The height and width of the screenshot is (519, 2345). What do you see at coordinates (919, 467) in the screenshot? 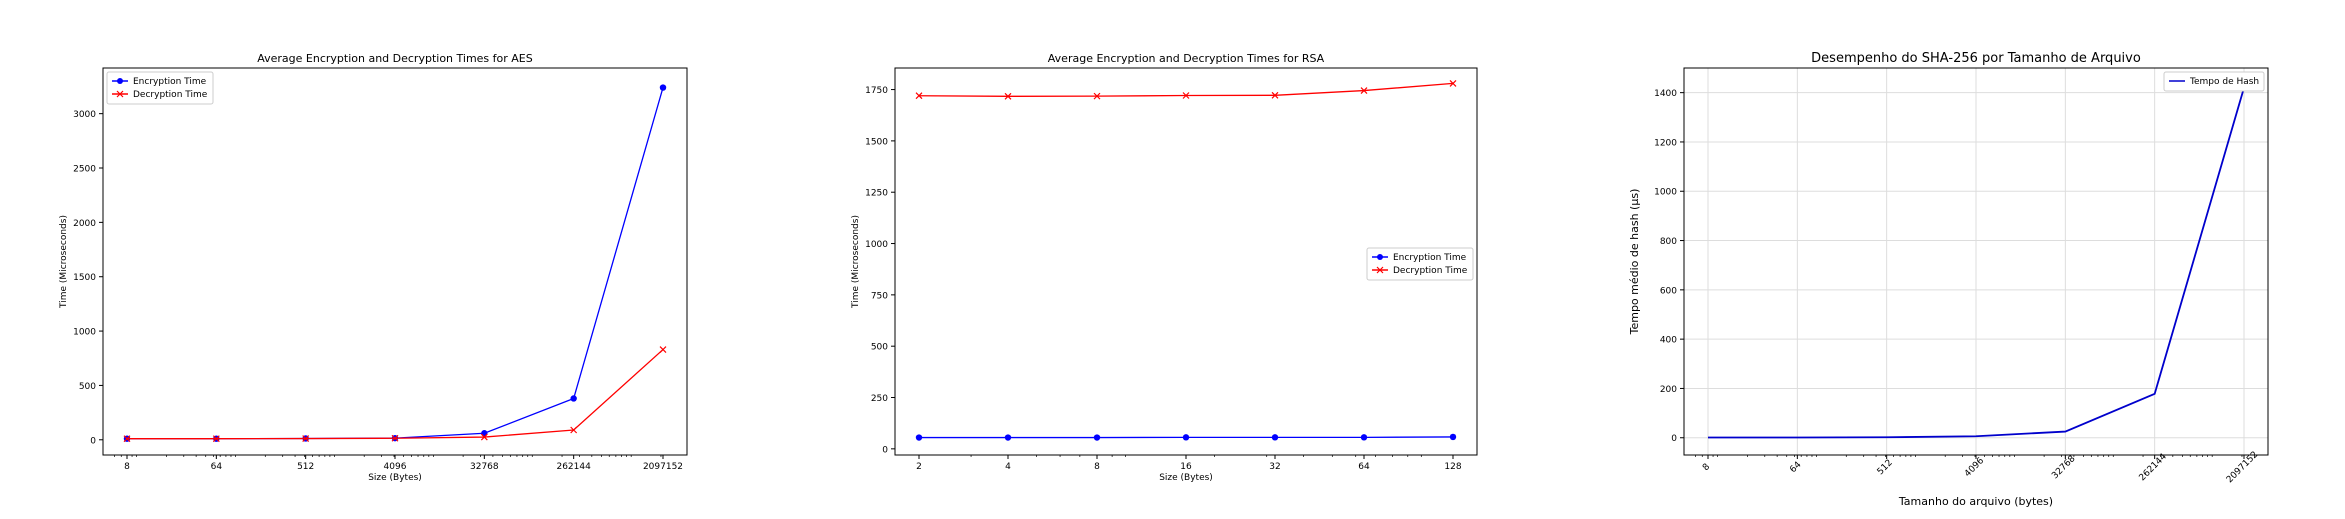
I see `x-tick-label: 2` at bounding box center [919, 467].